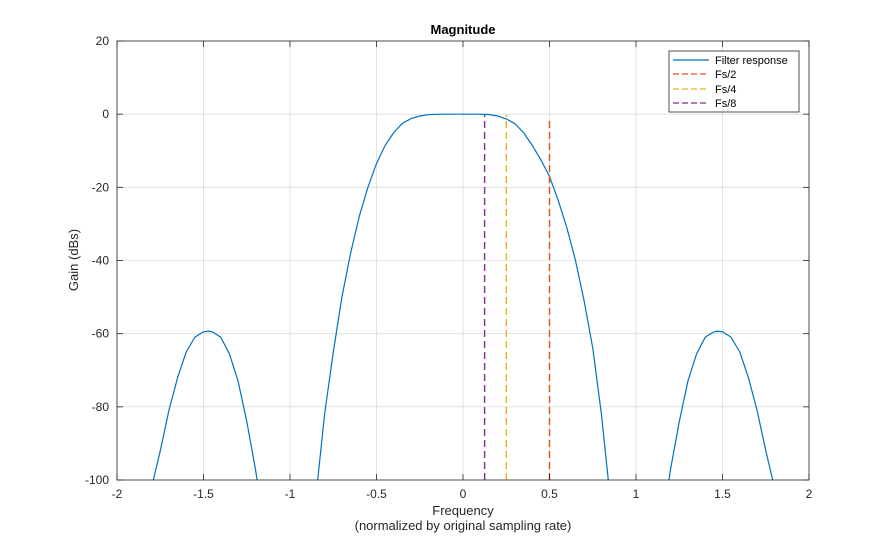 Image resolution: width=895 pixels, height=540 pixels. Describe the element at coordinates (101, 261) in the screenshot. I see `y-tick-label-3: -40` at that location.